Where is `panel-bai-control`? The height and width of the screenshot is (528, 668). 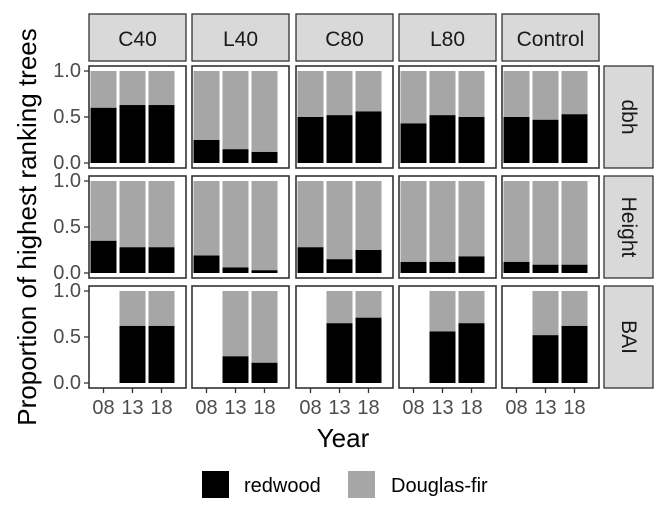 panel-bai-control is located at coordinates (550, 337).